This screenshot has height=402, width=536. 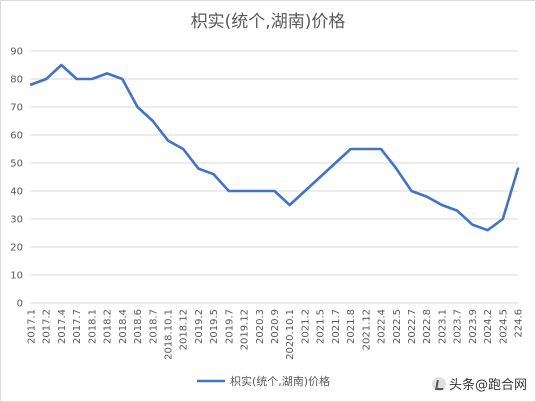 I want to click on x-tick-label: 2022.4, so click(x=382, y=326).